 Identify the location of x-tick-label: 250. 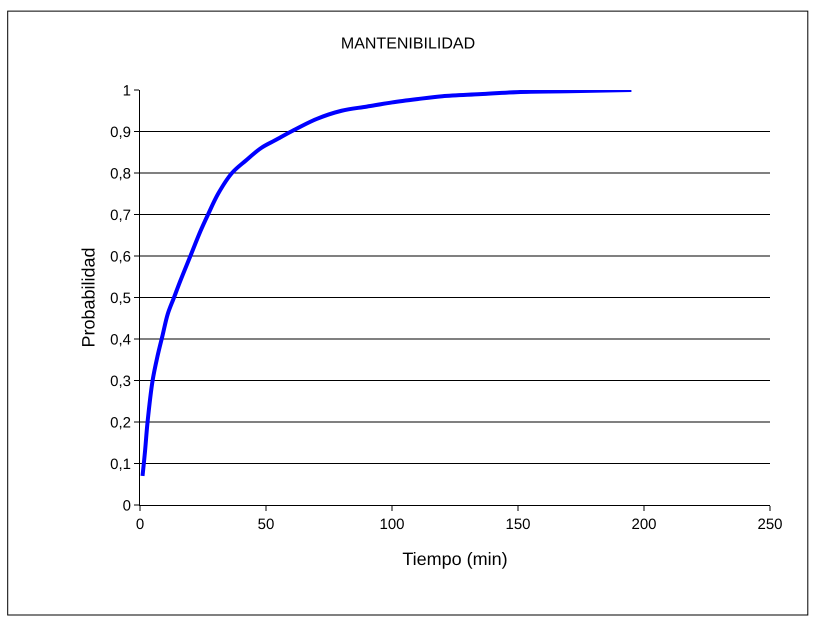
(770, 524).